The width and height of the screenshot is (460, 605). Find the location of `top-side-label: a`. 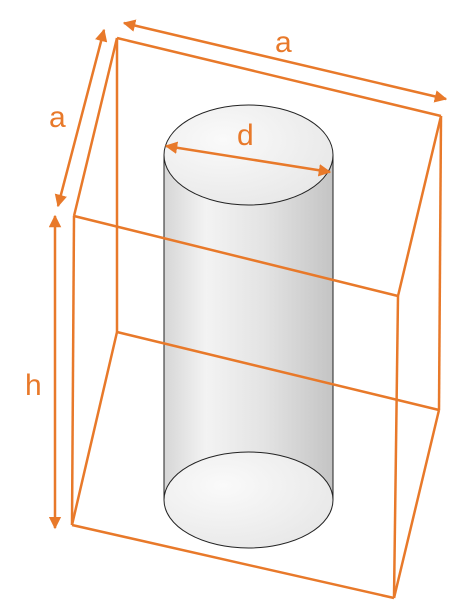

top-side-label: a is located at coordinates (283, 42).